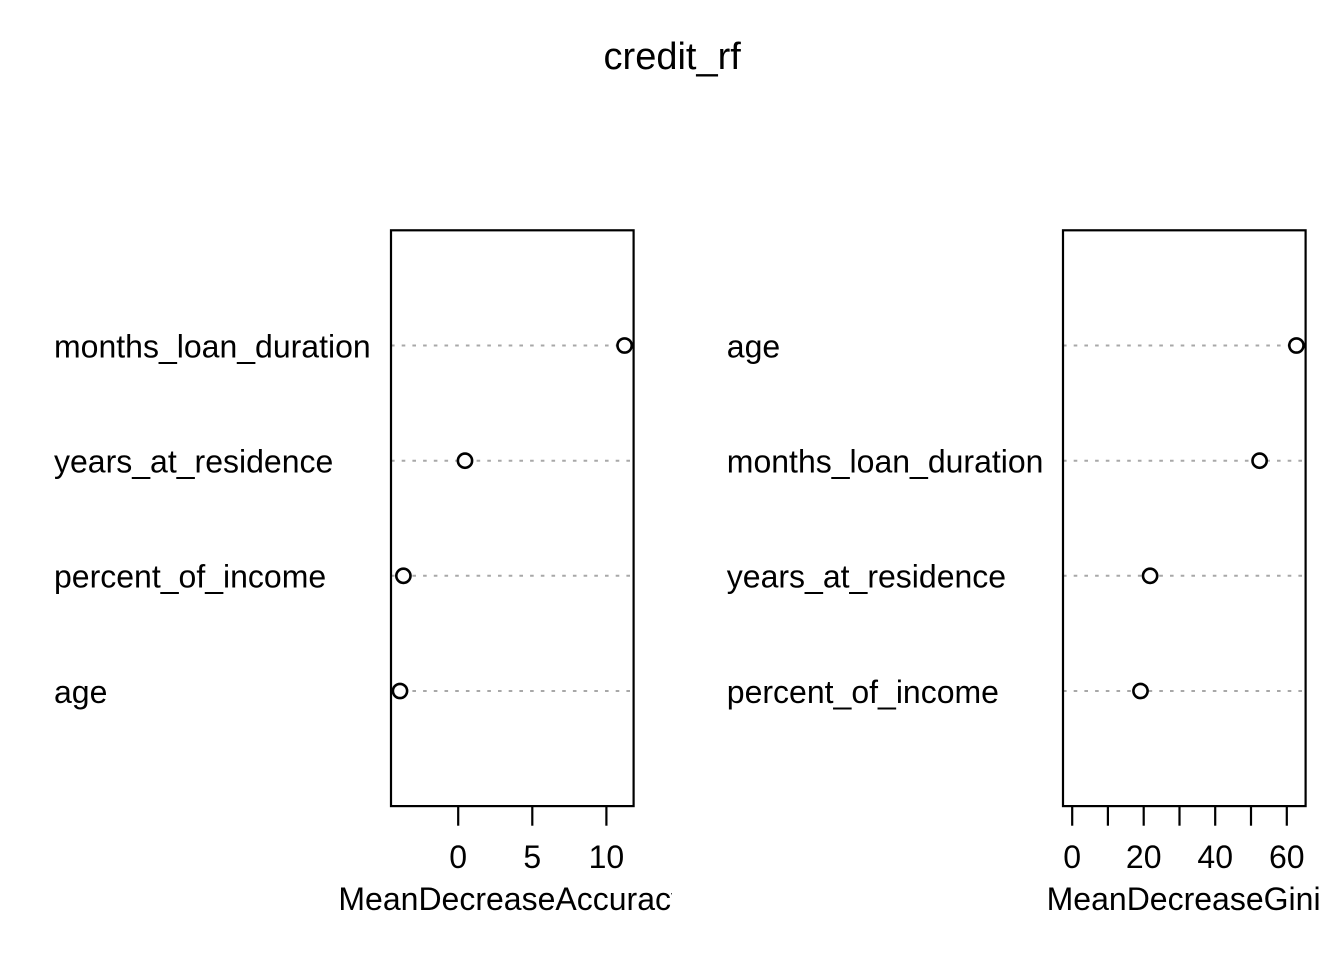  What do you see at coordinates (1184, 899) in the screenshot?
I see `svg-text: MeanDecreaseGini` at bounding box center [1184, 899].